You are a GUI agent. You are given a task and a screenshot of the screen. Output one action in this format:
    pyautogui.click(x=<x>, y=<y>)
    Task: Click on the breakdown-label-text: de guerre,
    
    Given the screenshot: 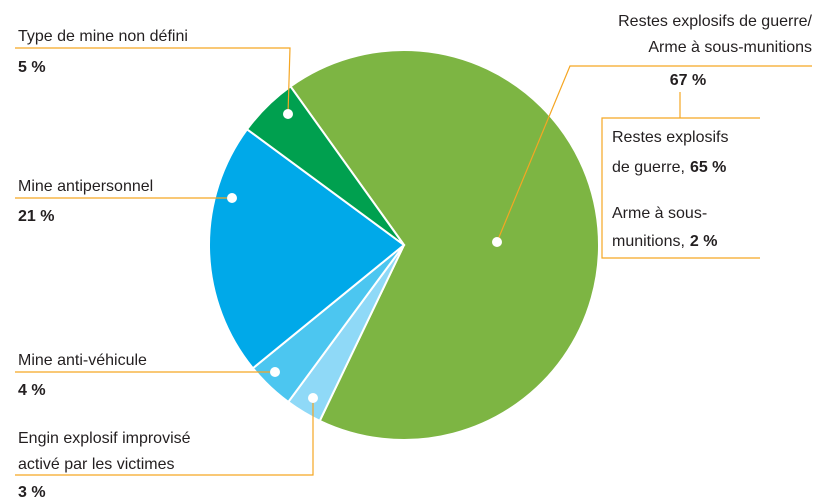 What is the action you would take?
    pyautogui.click(x=648, y=167)
    